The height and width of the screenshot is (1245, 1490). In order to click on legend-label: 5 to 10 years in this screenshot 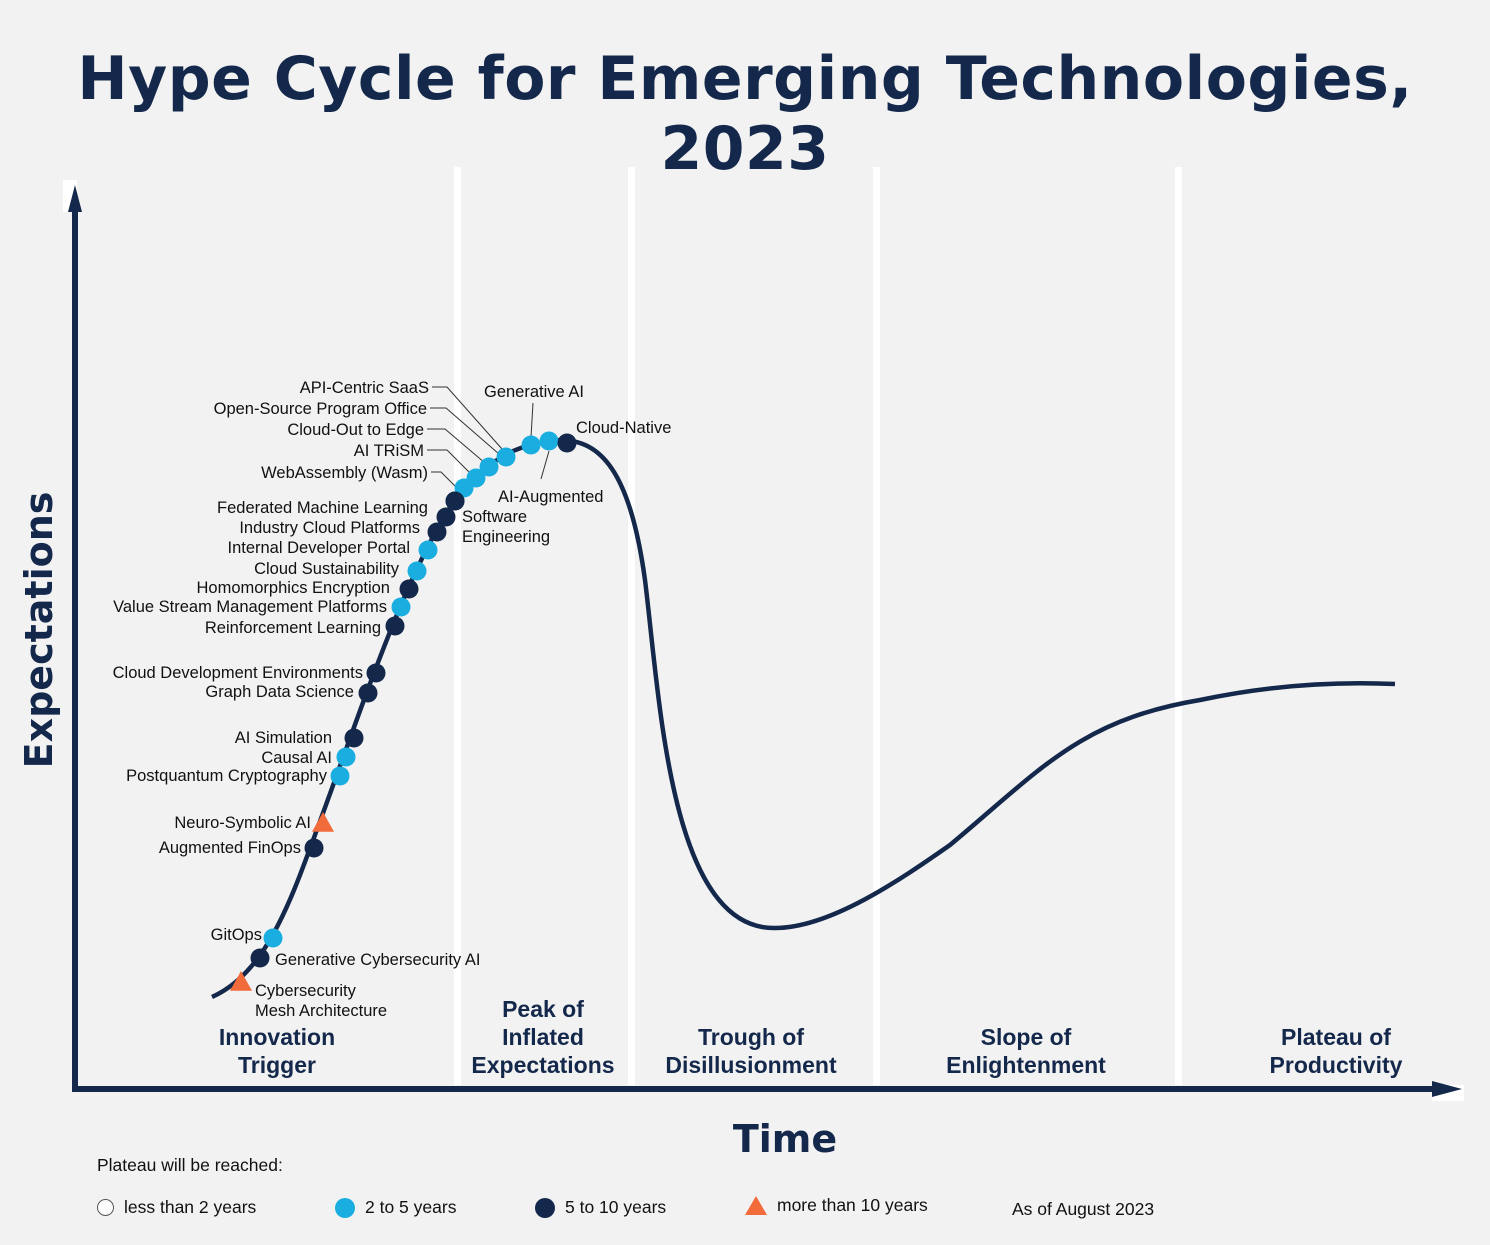, I will do `click(616, 1207)`.